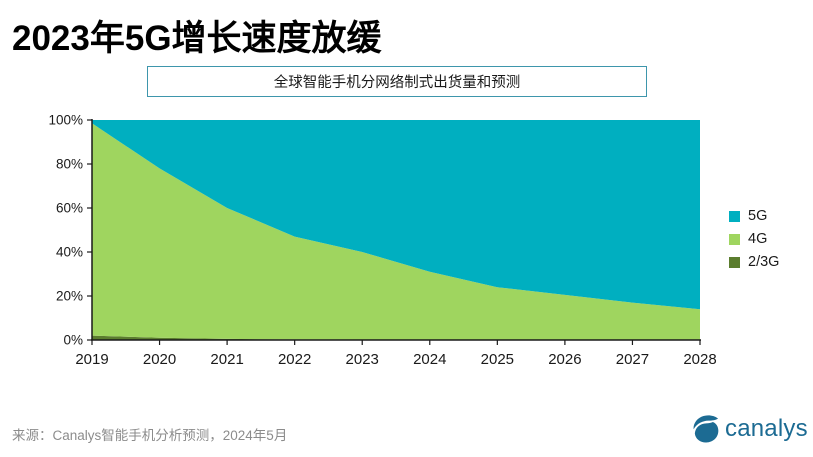 The height and width of the screenshot is (457, 813). I want to click on legend-item-23g: 2/3G, so click(754, 262).